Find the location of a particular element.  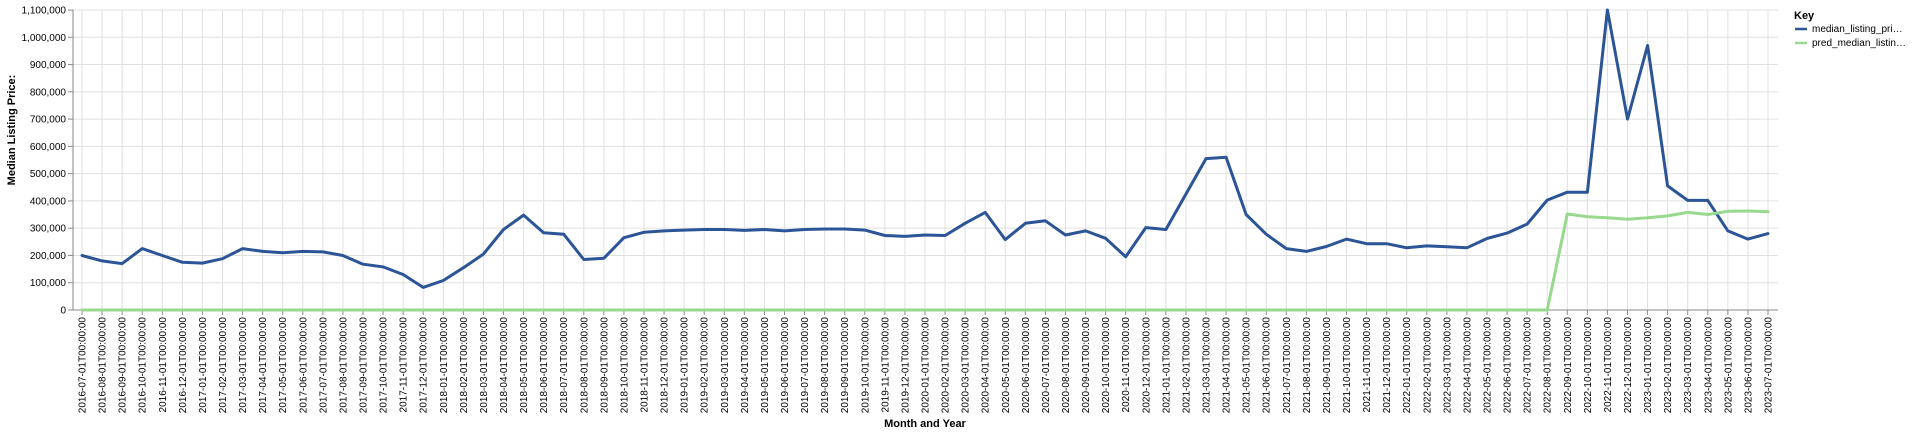

x-tick-label: 2020-07-01T00:00:00 is located at coordinates (1046, 365).